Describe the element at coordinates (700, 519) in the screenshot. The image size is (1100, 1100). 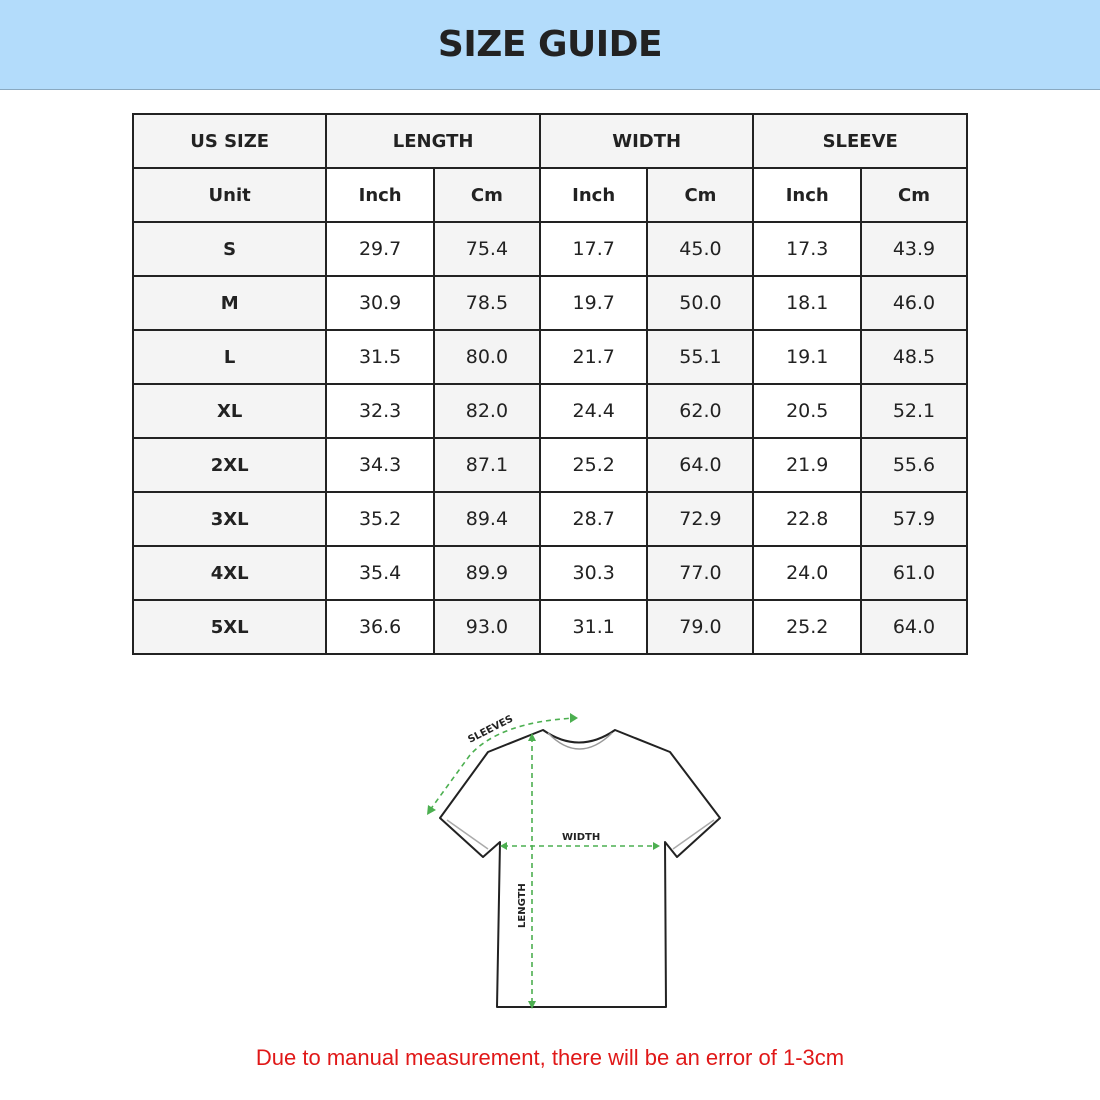
I see `measurement-cell: 72.9` at that location.